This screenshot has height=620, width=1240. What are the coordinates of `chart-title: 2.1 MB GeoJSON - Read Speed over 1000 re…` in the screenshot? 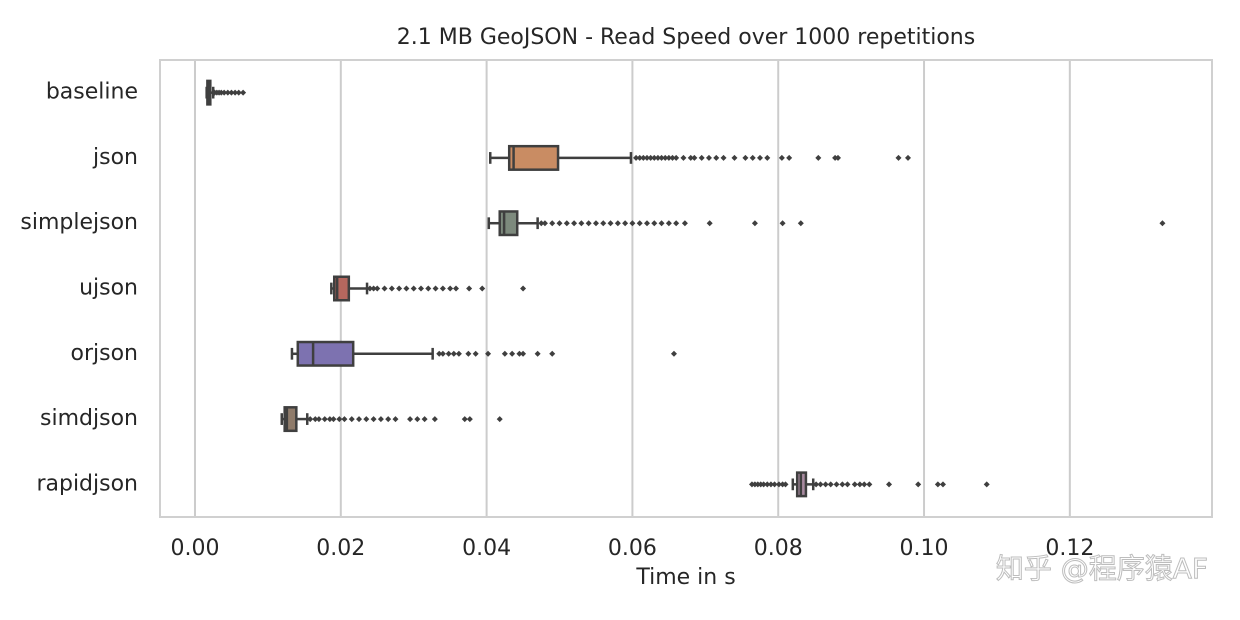 It's located at (686, 37).